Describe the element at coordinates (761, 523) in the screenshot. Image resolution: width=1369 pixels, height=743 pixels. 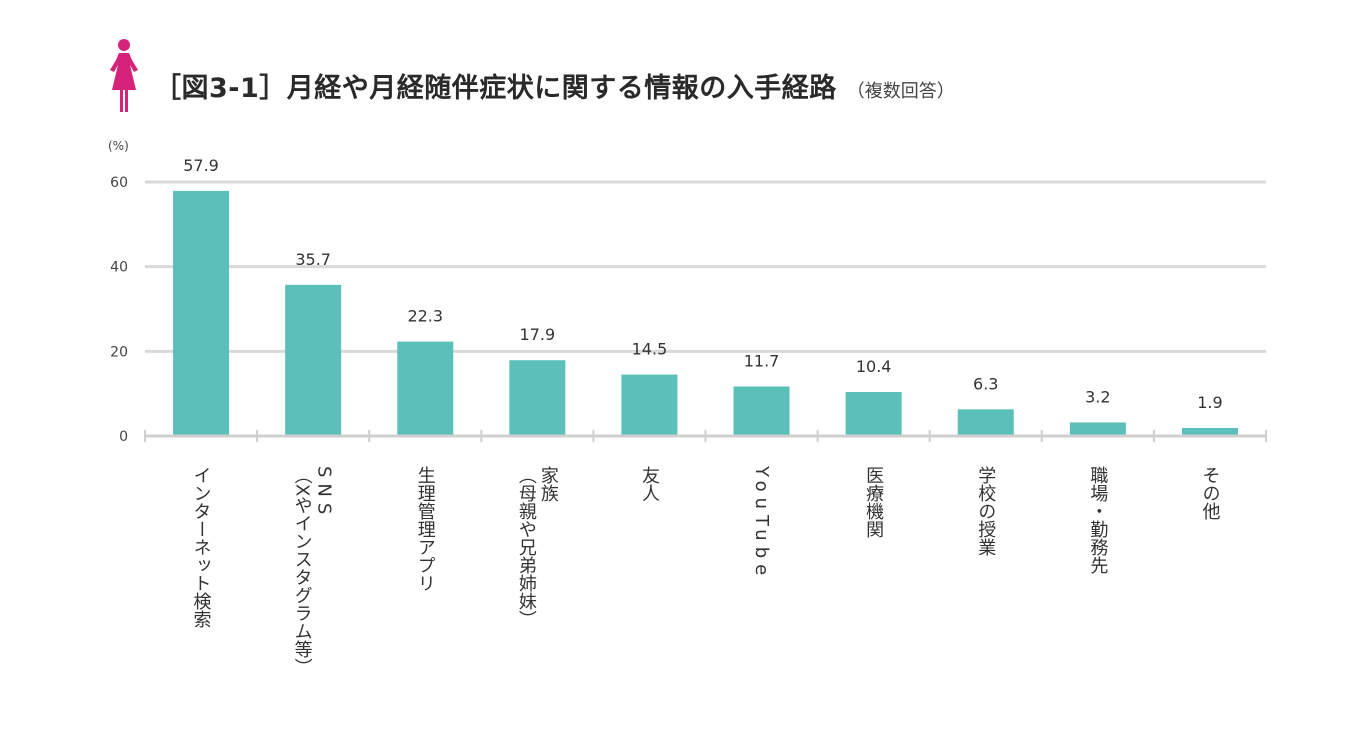
I see `category-label: YouTube` at that location.